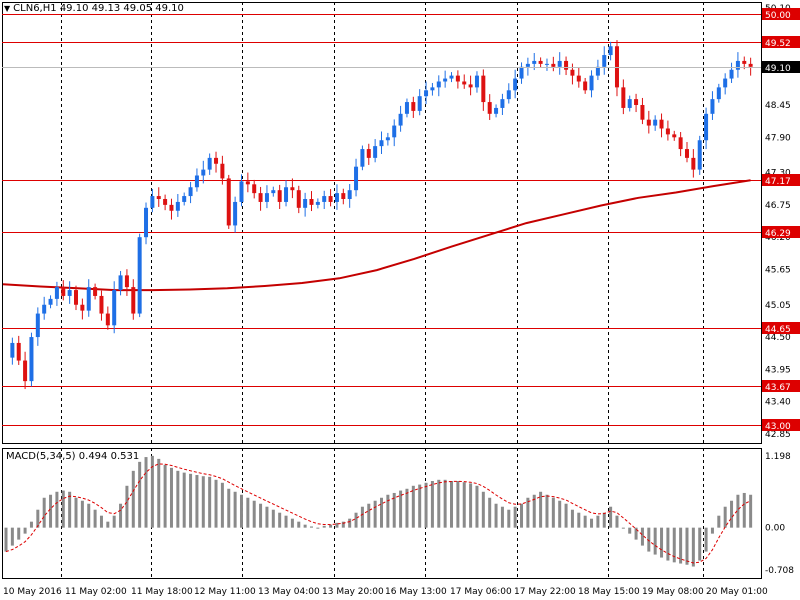  Describe the element at coordinates (778, 69) in the screenshot. I see `current-price-label: 49.10` at that location.